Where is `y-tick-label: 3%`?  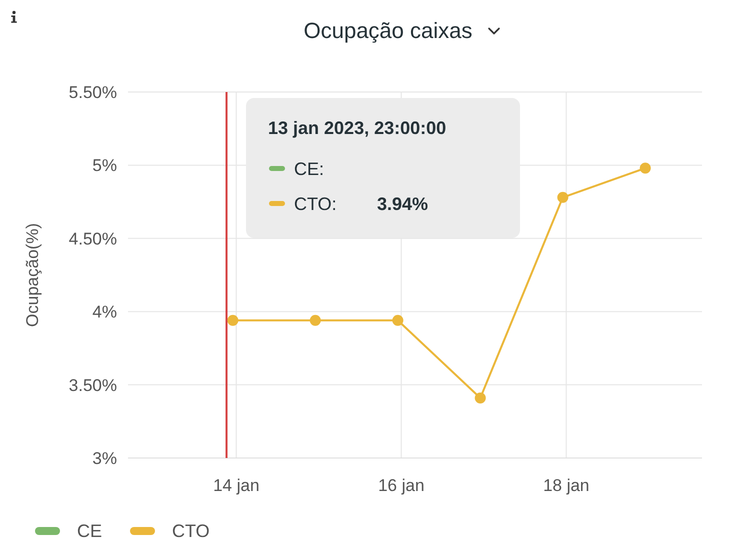 y-tick-label: 3% is located at coordinates (104, 458).